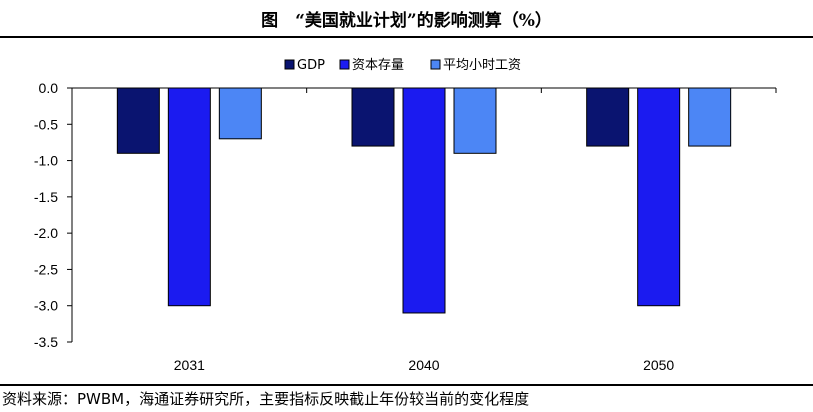 This screenshot has width=813, height=412. Describe the element at coordinates (189, 365) in the screenshot. I see `x-tick-label: 2031` at that location.